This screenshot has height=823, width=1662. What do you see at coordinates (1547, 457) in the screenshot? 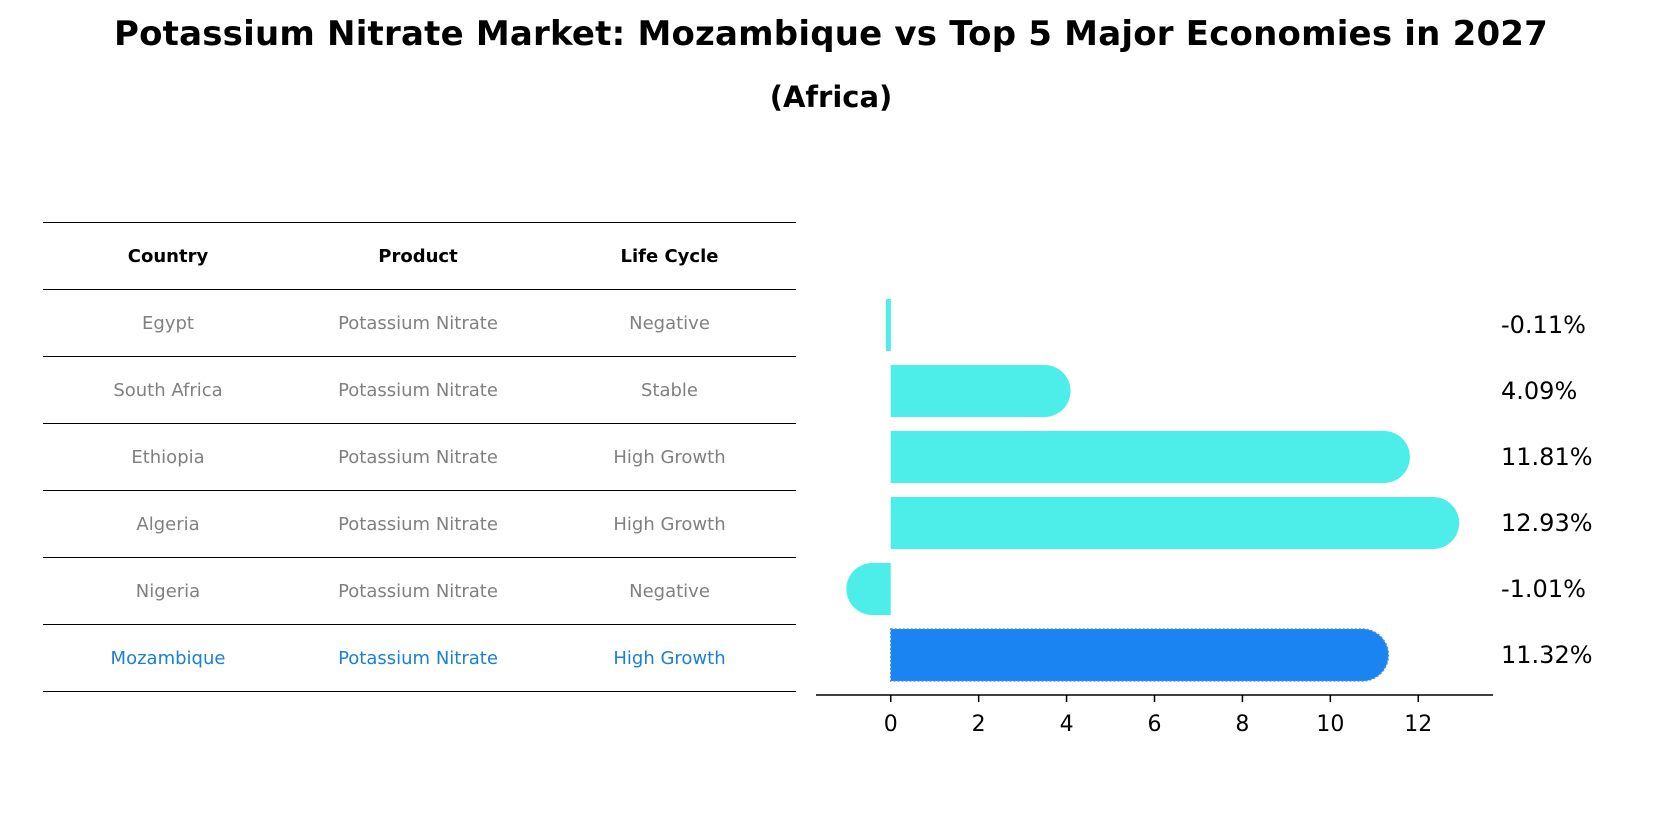
I see `value-label: 11.81%` at bounding box center [1547, 457].